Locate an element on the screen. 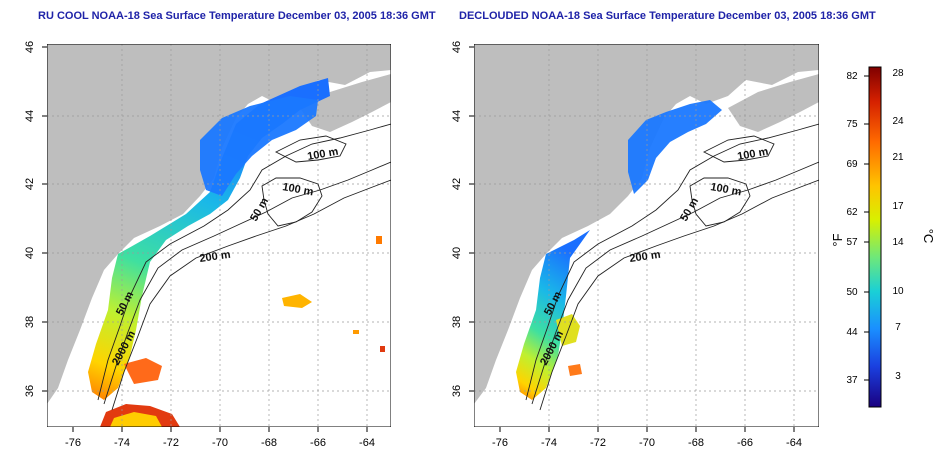 This screenshot has width=950, height=475. right-y-tick-label: 36 is located at coordinates (457, 391).